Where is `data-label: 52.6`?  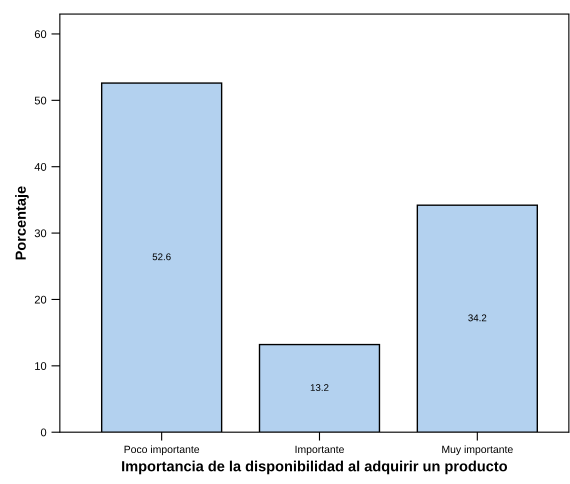 data-label: 52.6 is located at coordinates (161, 256).